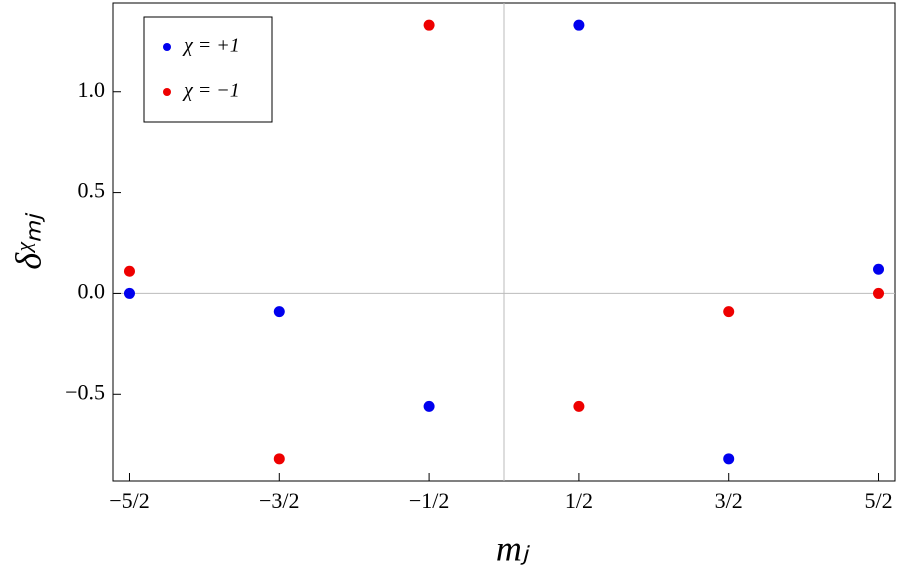 This screenshot has width=897, height=581. What do you see at coordinates (208, 69) in the screenshot?
I see `legend-box` at bounding box center [208, 69].